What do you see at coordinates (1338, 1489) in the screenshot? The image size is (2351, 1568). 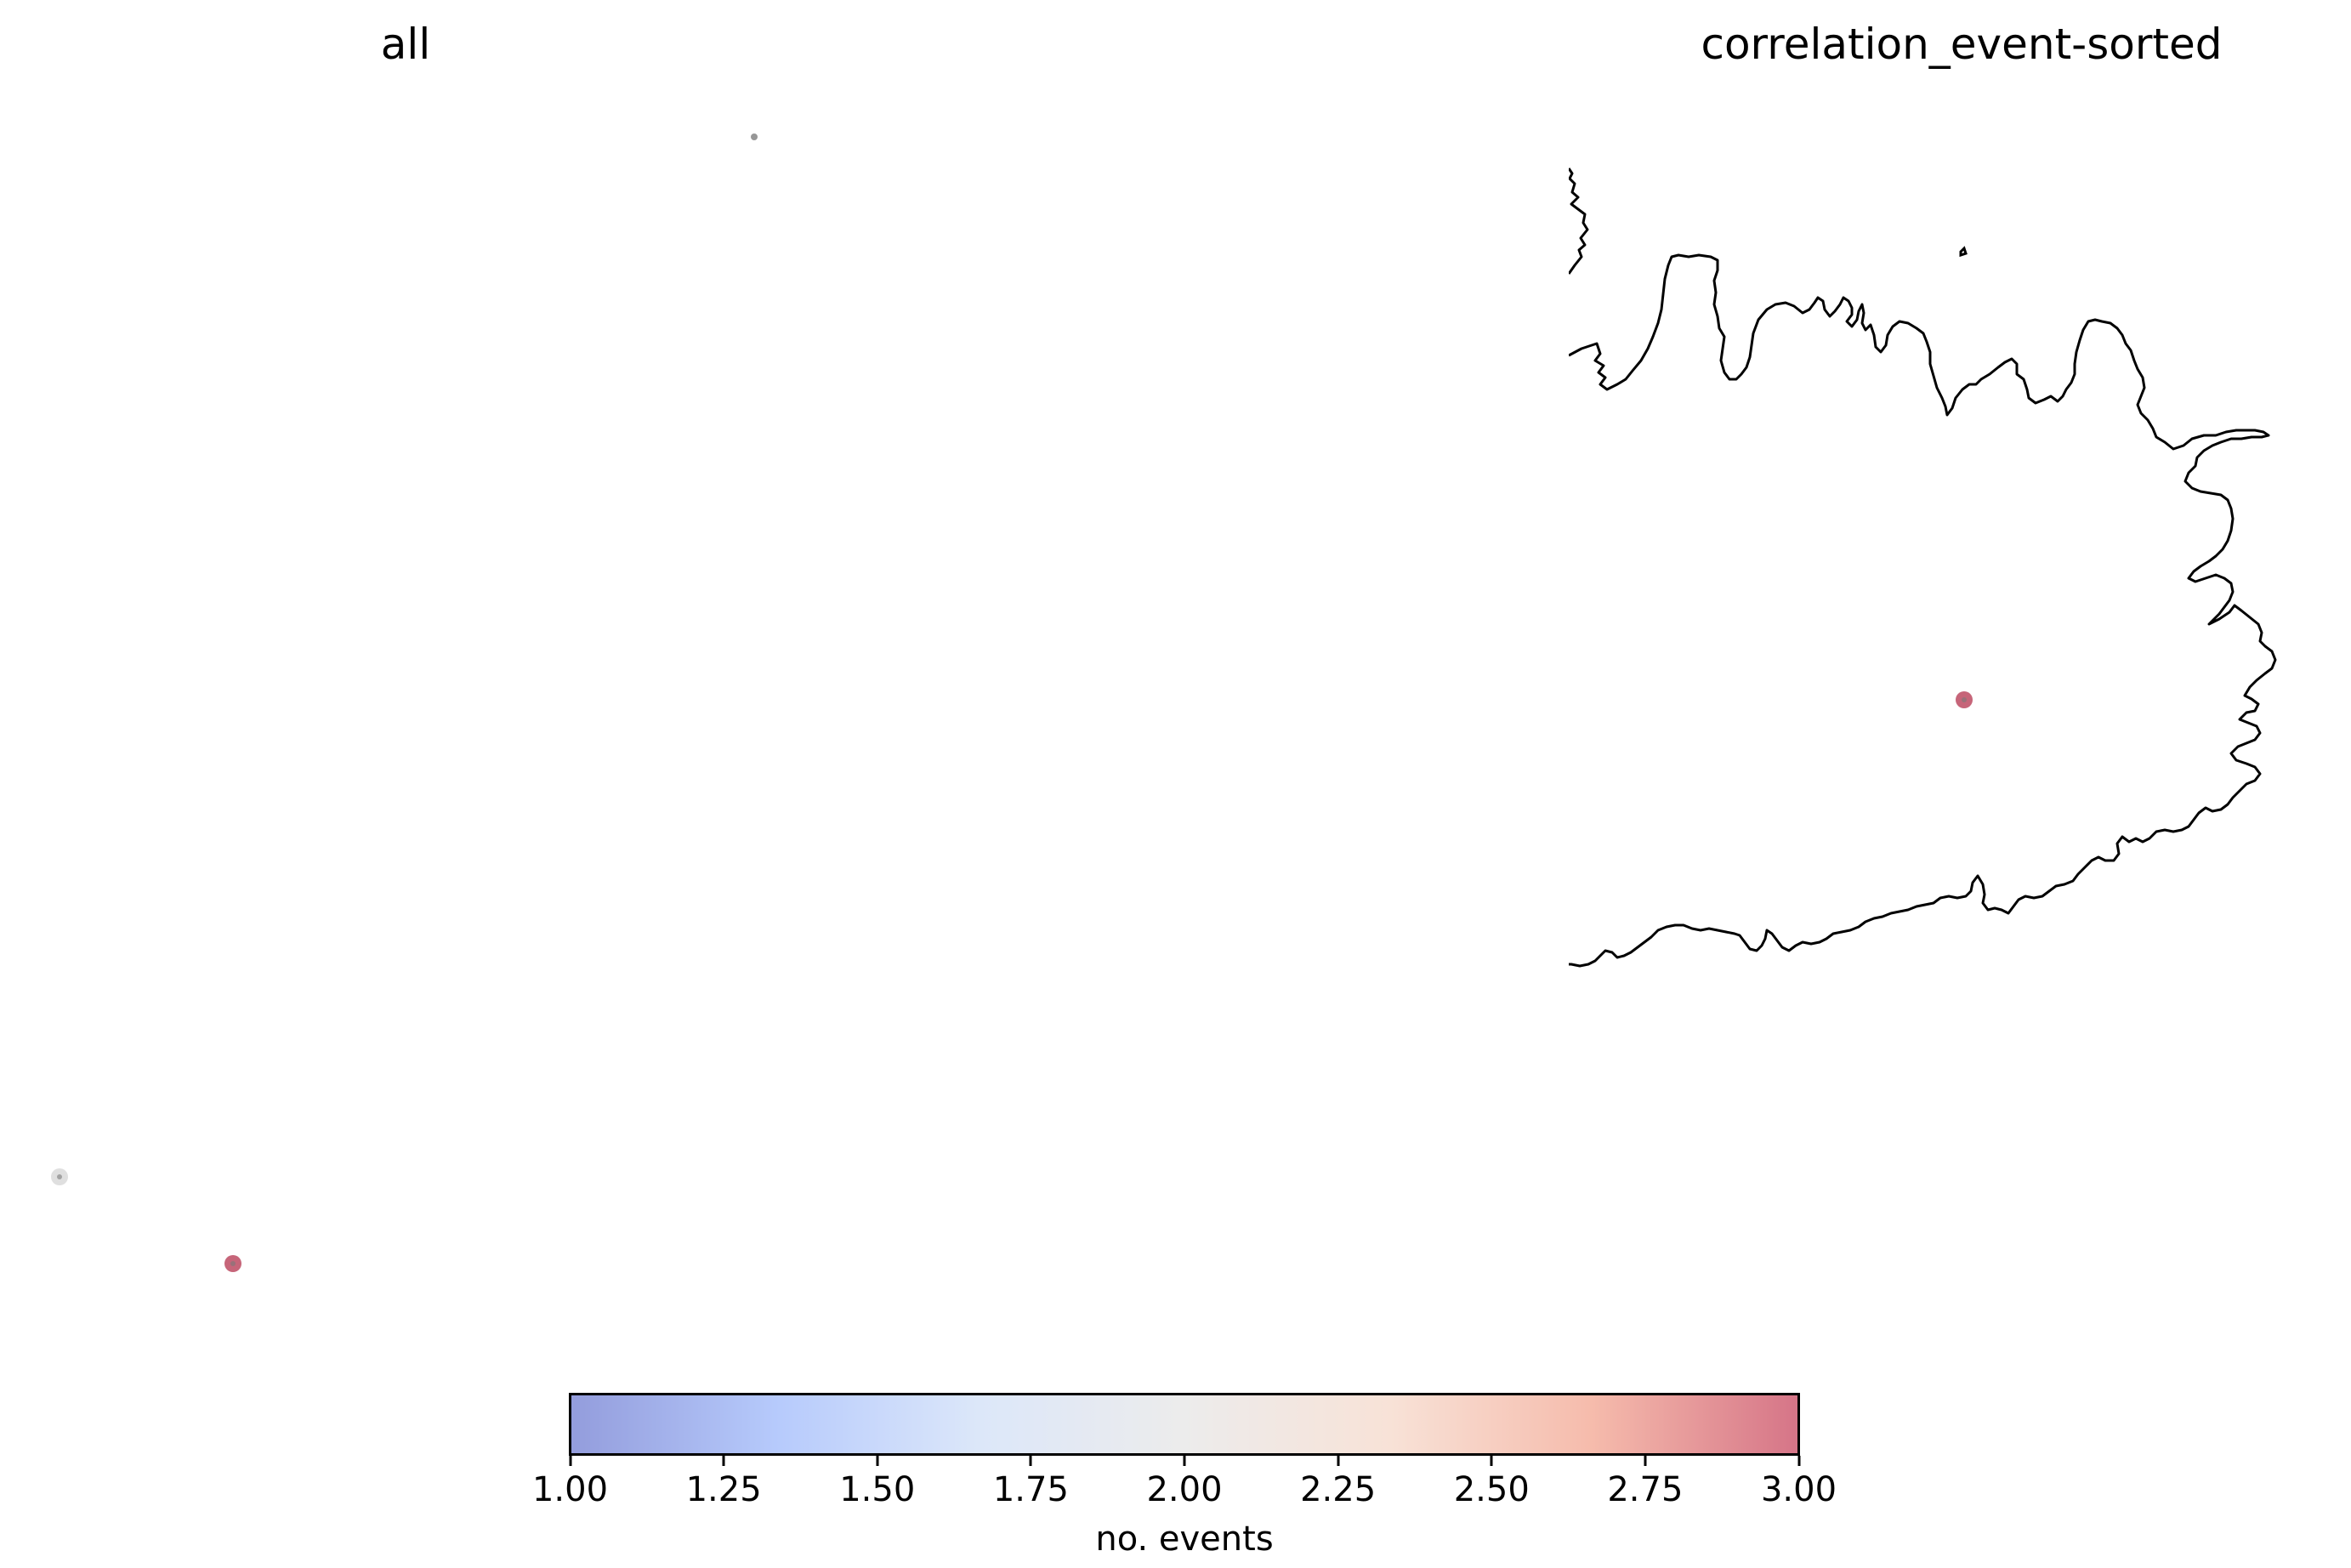 I see `colorbar-tick-label: 2.25` at bounding box center [1338, 1489].